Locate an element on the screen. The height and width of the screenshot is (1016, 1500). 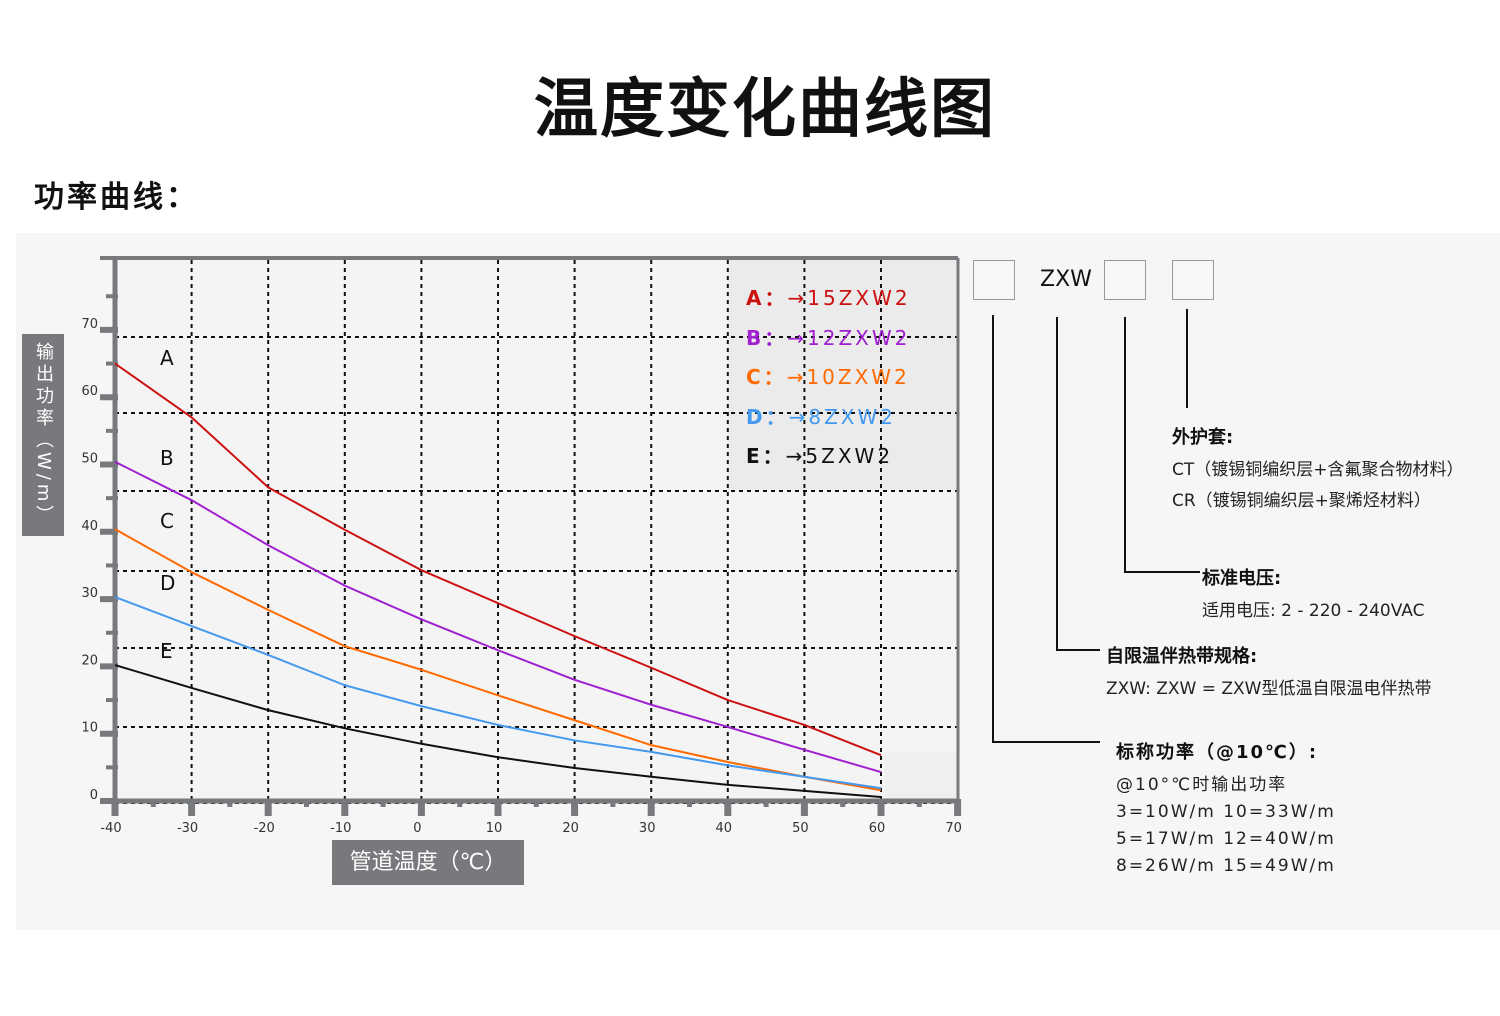
model-box-voltage is located at coordinates (1125, 280).